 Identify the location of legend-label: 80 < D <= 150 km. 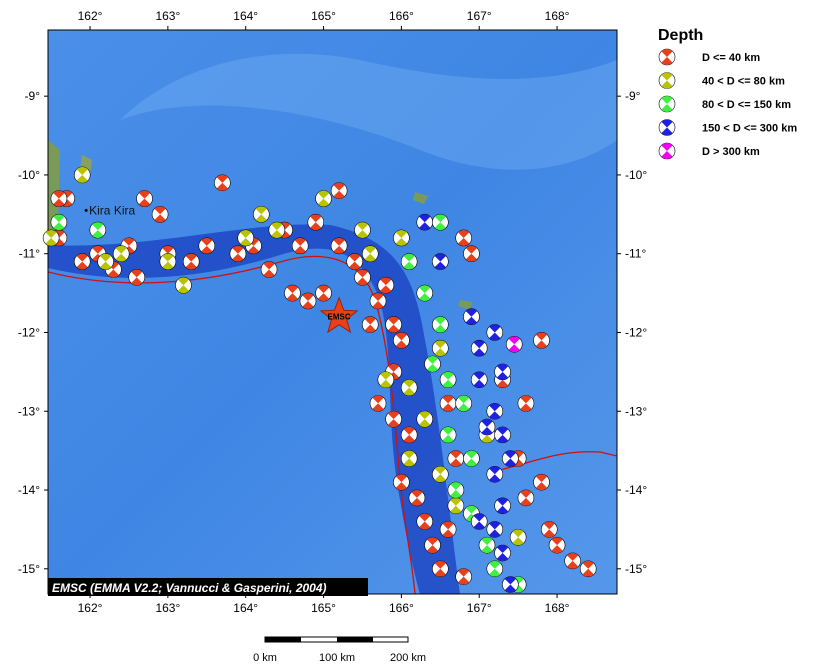
(746, 105).